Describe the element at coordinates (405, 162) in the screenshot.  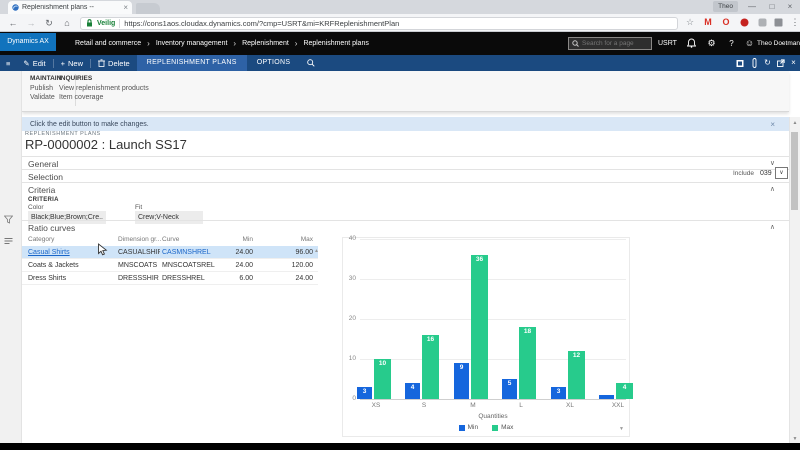
I see `section-general: General ∨` at that location.